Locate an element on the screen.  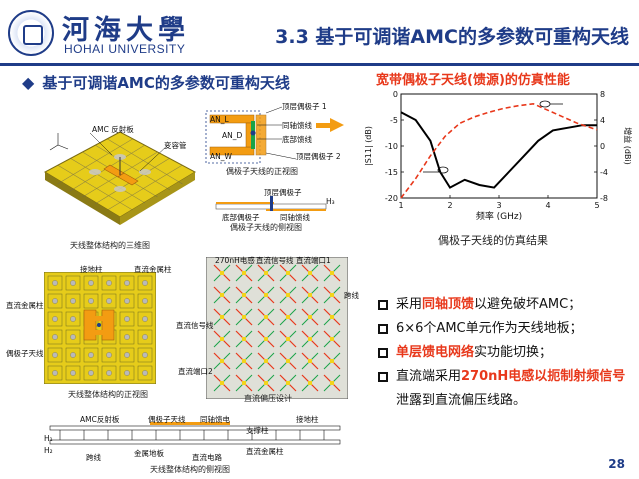
label-top-dipole-1: 顶层偶极子 1 is located at coordinates (304, 106).